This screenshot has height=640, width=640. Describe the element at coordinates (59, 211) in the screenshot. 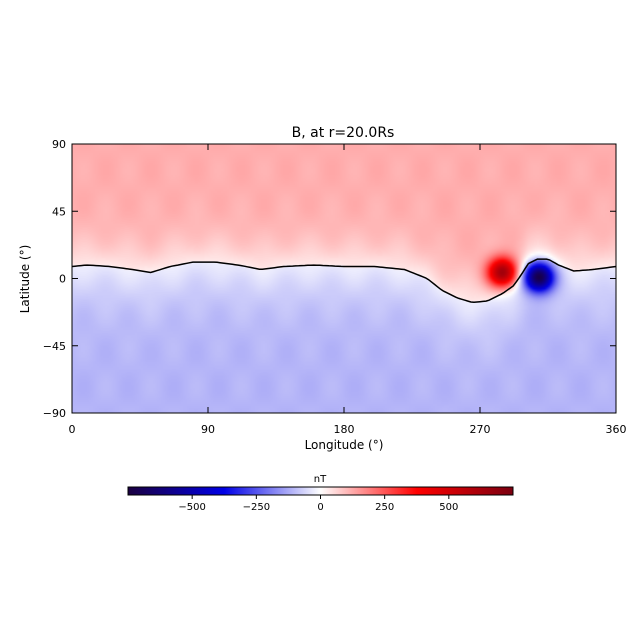

I see `y-tick-label: 45` at that location.